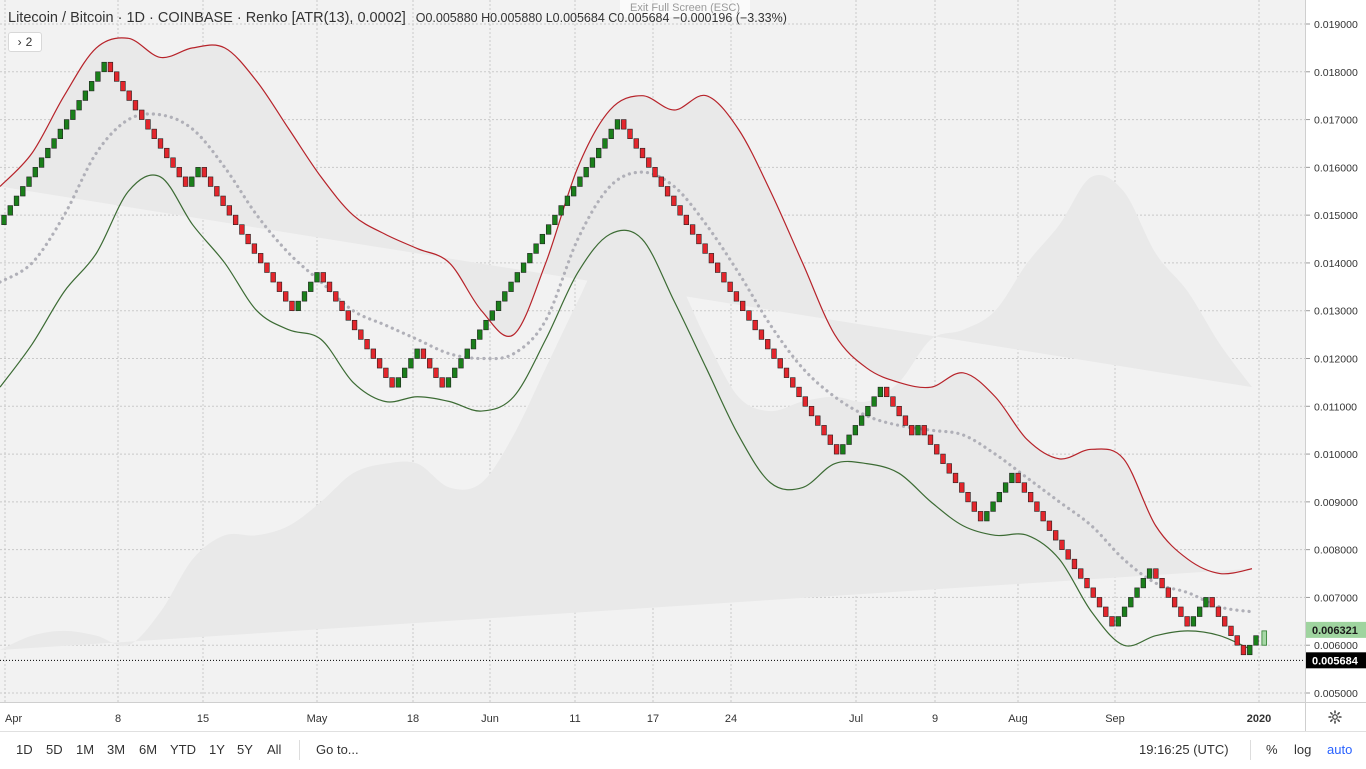 The height and width of the screenshot is (769, 1366). Describe the element at coordinates (1336, 360) in the screenshot. I see `y-tick-label: 0.012000` at that location.